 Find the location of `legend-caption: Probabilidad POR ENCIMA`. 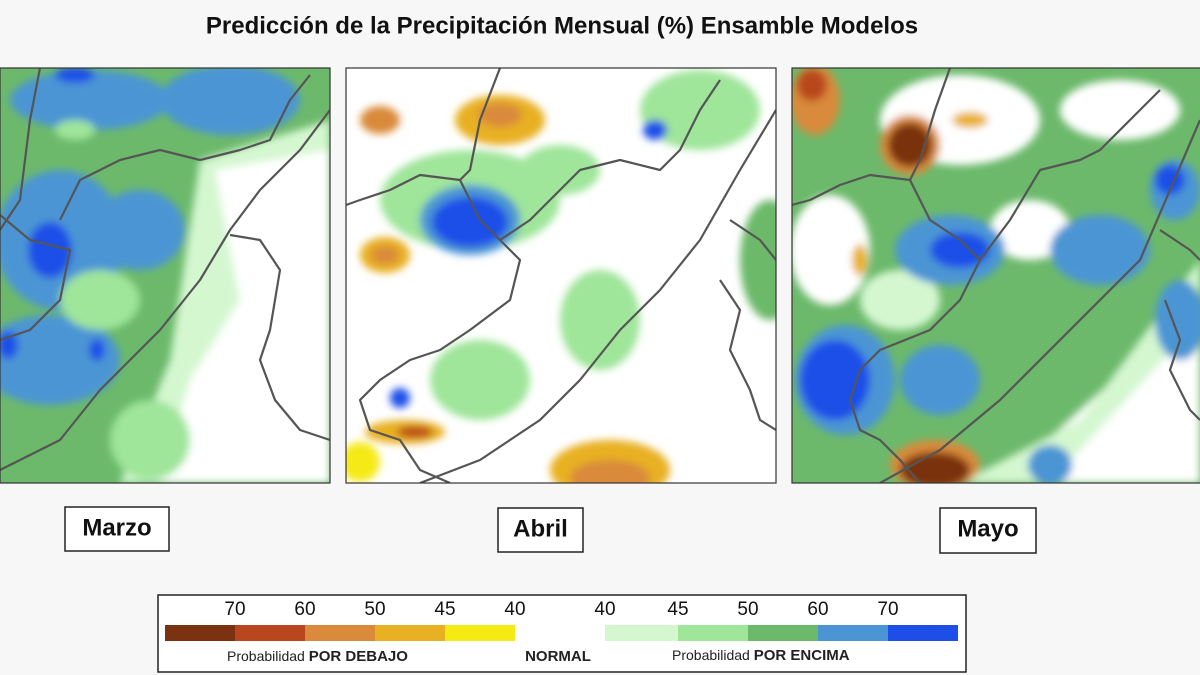

legend-caption: Probabilidad POR ENCIMA is located at coordinates (761, 655).